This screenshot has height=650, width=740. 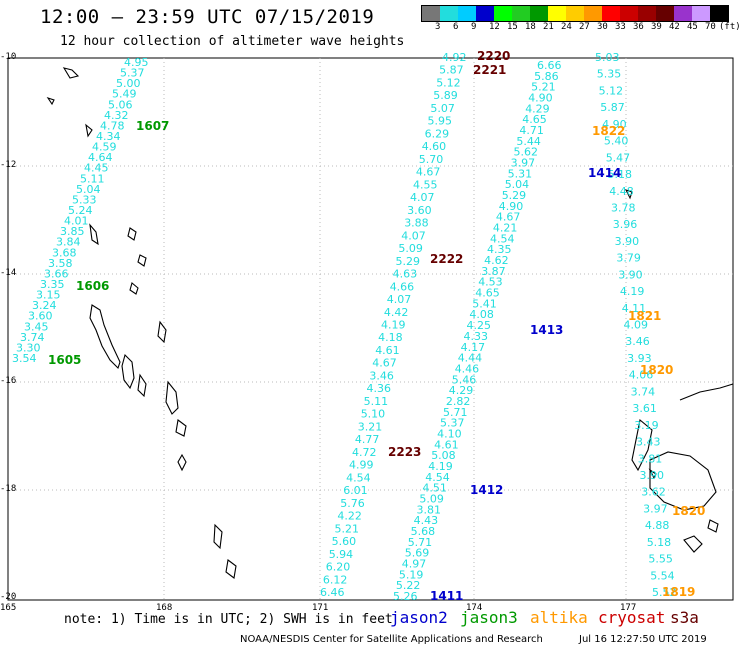 I want to click on colorbar-label: 42, so click(x=674, y=27).